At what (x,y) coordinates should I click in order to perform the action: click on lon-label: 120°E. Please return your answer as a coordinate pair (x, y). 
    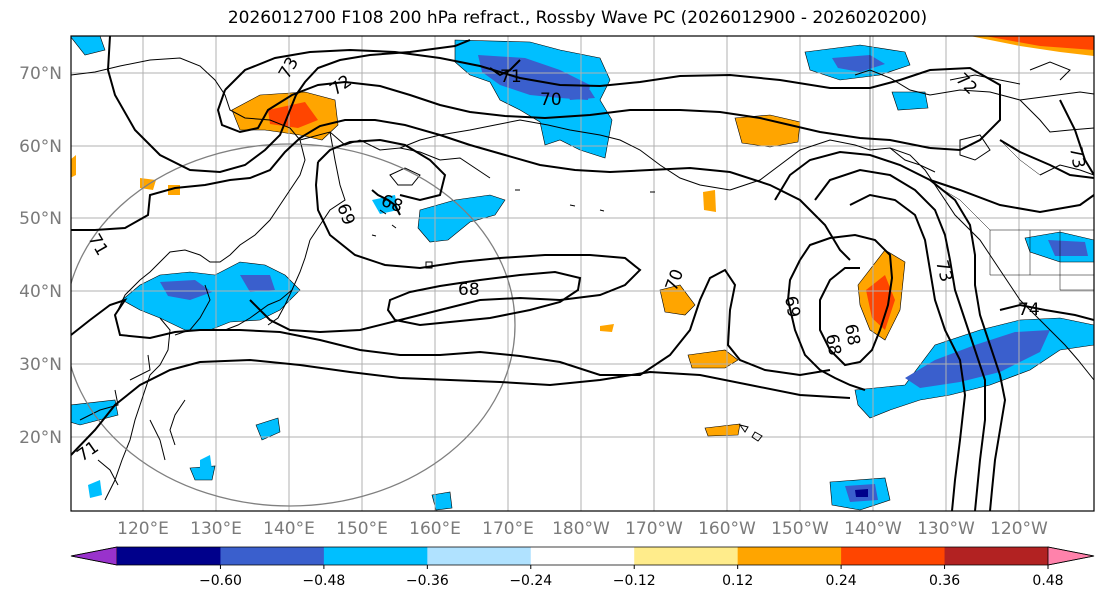
    Looking at the image, I should click on (143, 529).